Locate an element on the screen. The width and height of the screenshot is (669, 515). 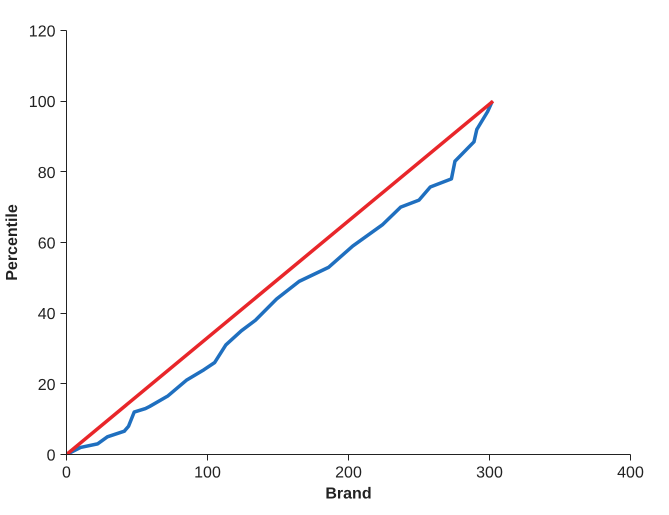
y-tick-label: 40 is located at coordinates (47, 315).